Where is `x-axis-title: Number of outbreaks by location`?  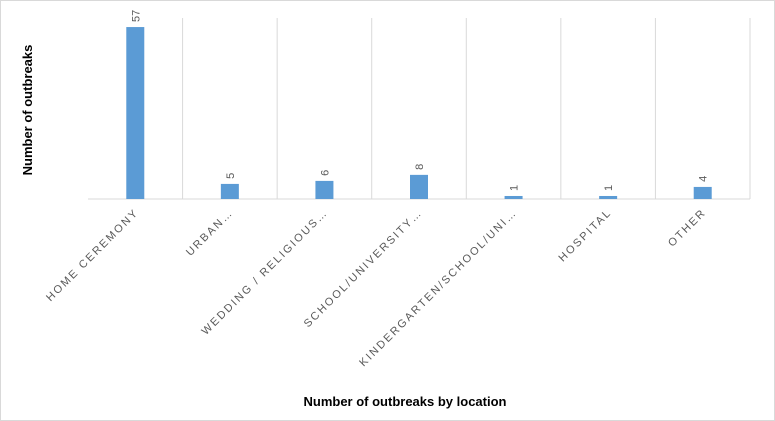
x-axis-title: Number of outbreaks by location is located at coordinates (405, 401).